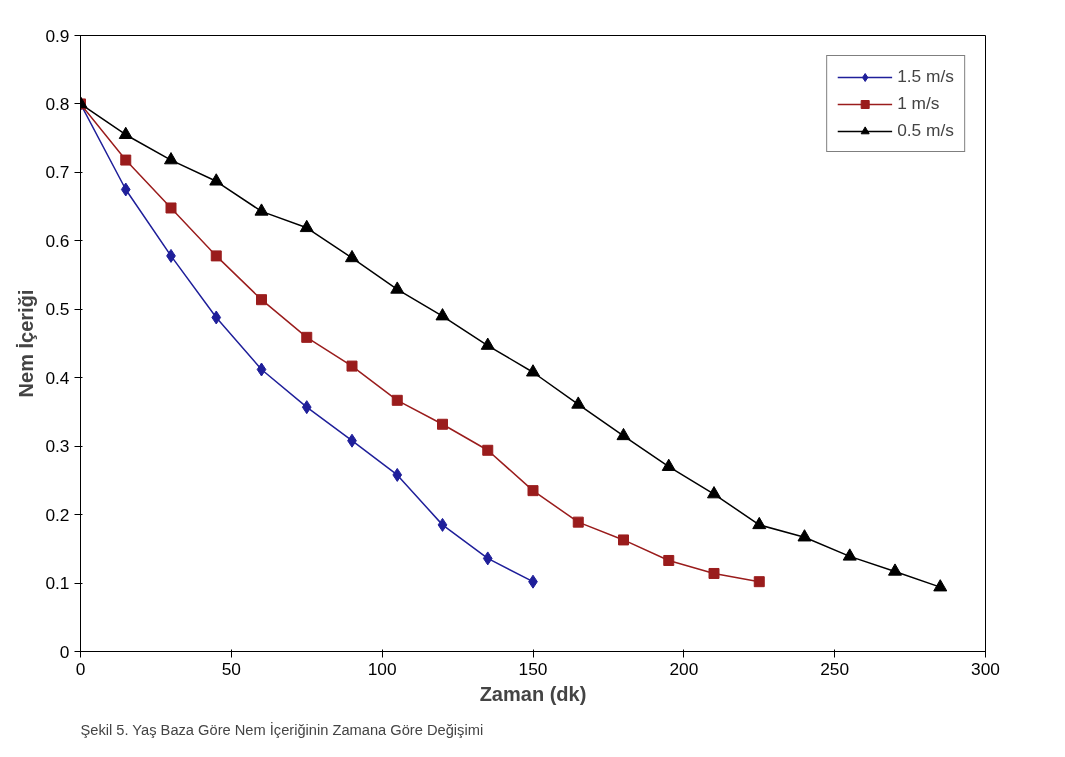  I want to click on y-tick-label: 0.6, so click(57, 240).